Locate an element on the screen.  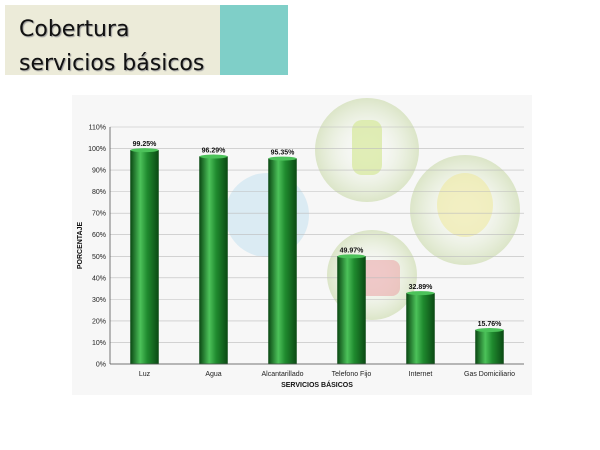
y-tick-label: 0% is located at coordinates (101, 365).